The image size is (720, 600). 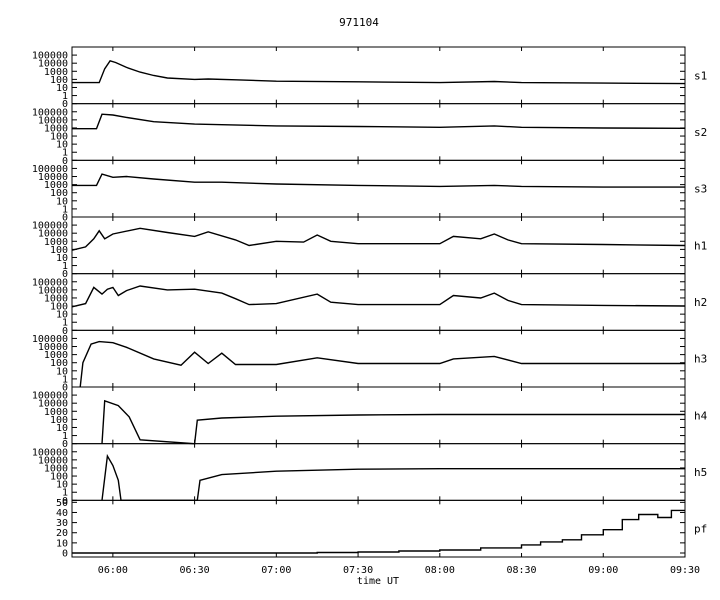 What do you see at coordinates (379, 72) in the screenshot?
I see `series-line-s1` at bounding box center [379, 72].